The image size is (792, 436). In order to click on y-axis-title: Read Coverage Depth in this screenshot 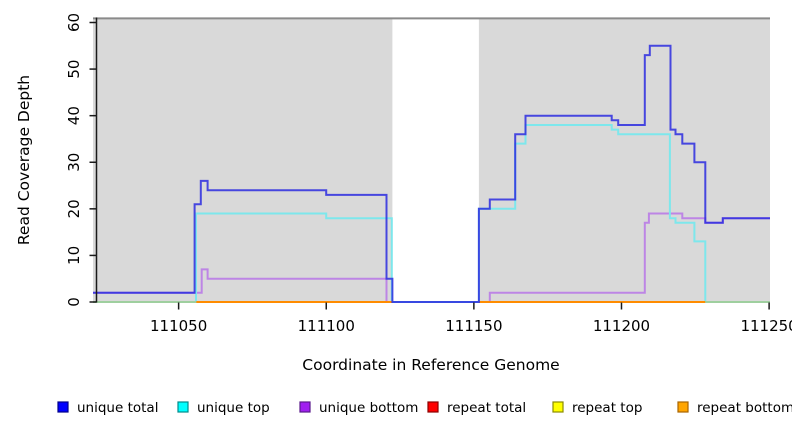, I will do `click(24, 160)`.